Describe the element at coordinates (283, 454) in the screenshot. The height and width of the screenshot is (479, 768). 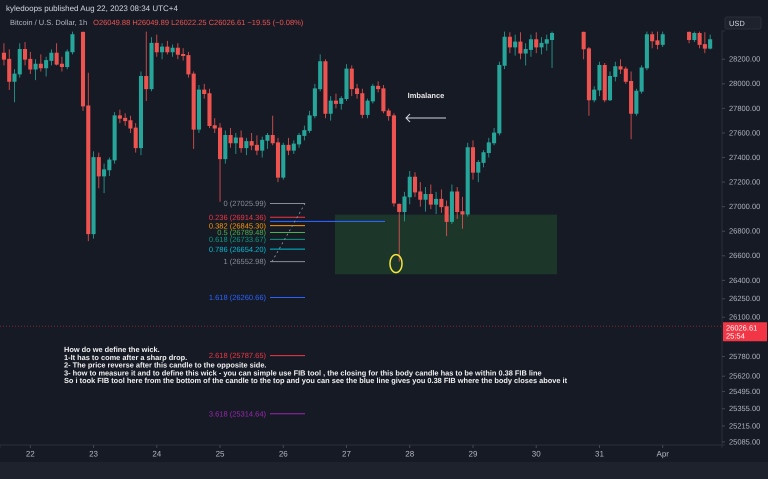
I see `x-tick-label: 26` at that location.